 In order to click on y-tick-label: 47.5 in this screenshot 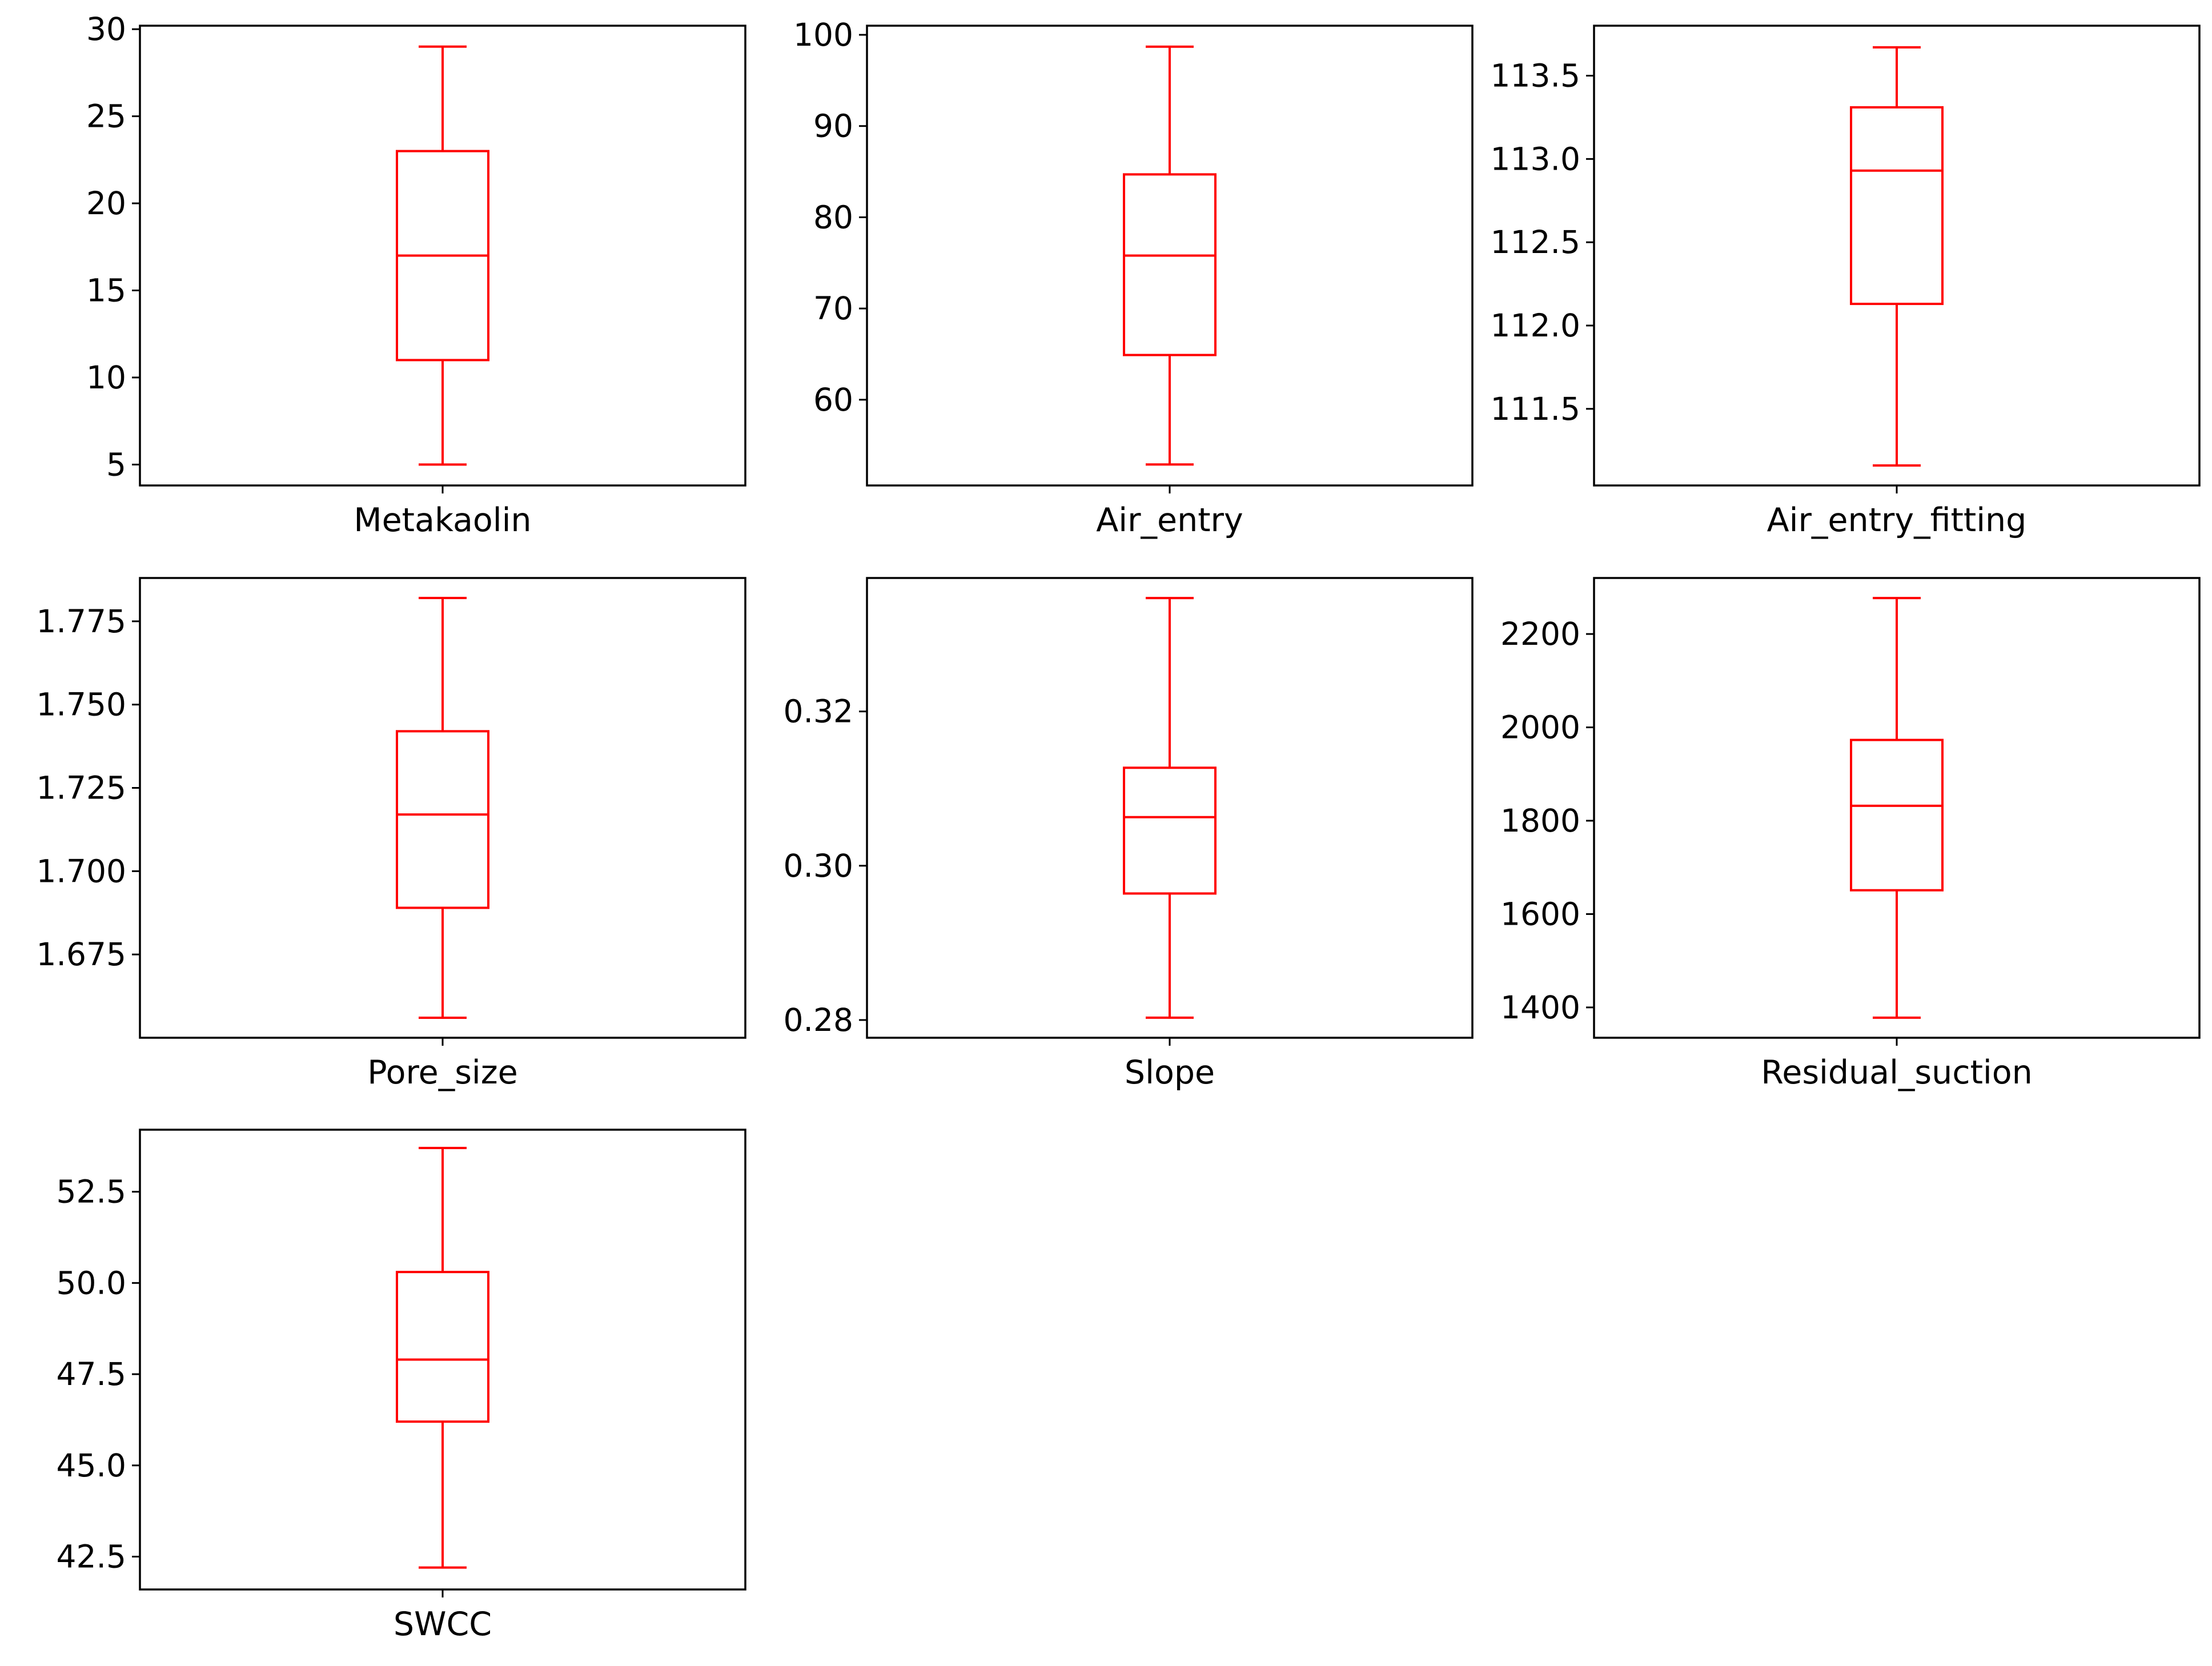, I will do `click(91, 1374)`.